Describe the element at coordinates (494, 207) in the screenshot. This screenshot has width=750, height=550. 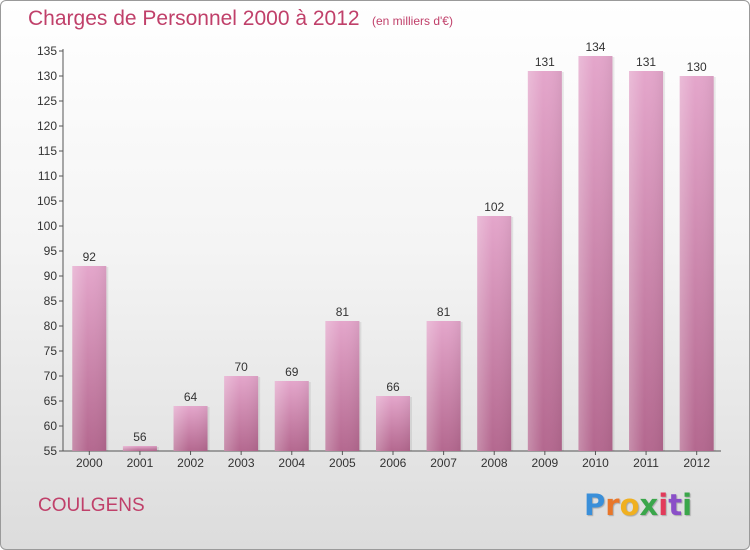
I see `value-label: 102` at that location.